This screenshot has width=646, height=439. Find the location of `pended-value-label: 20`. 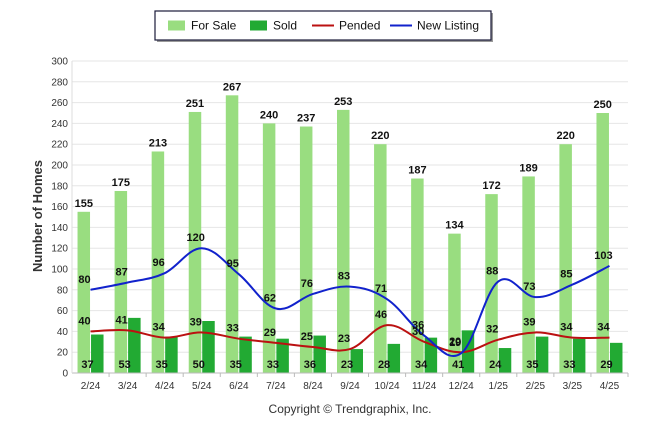

pended-value-label: 20 is located at coordinates (455, 342).